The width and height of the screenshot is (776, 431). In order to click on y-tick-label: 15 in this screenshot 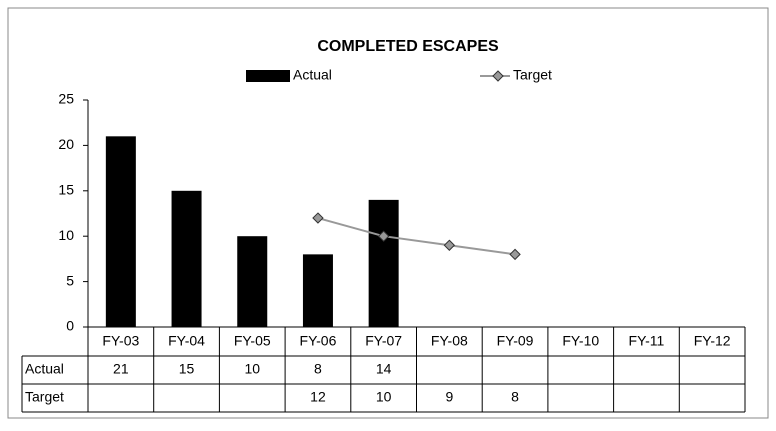, I will do `click(66, 190)`.